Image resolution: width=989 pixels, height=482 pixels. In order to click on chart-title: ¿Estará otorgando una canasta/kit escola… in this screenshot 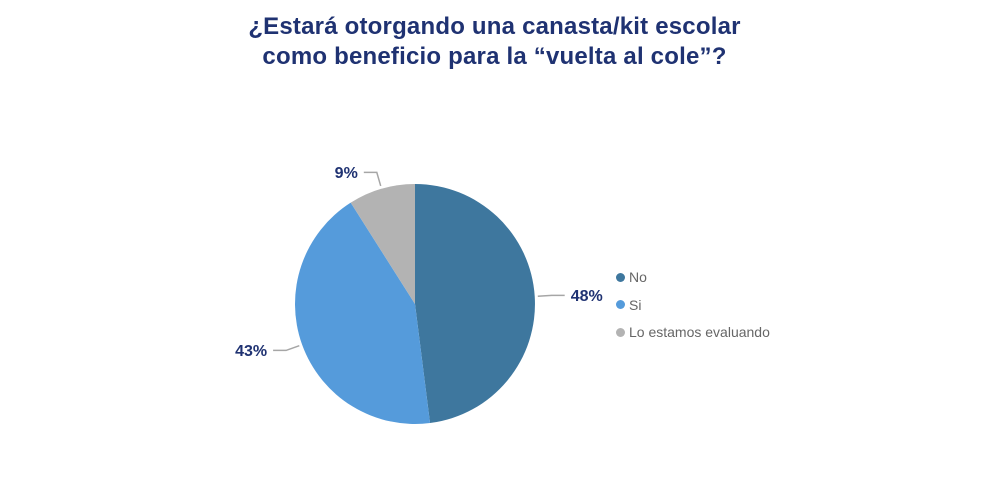, I will do `click(494, 42)`.